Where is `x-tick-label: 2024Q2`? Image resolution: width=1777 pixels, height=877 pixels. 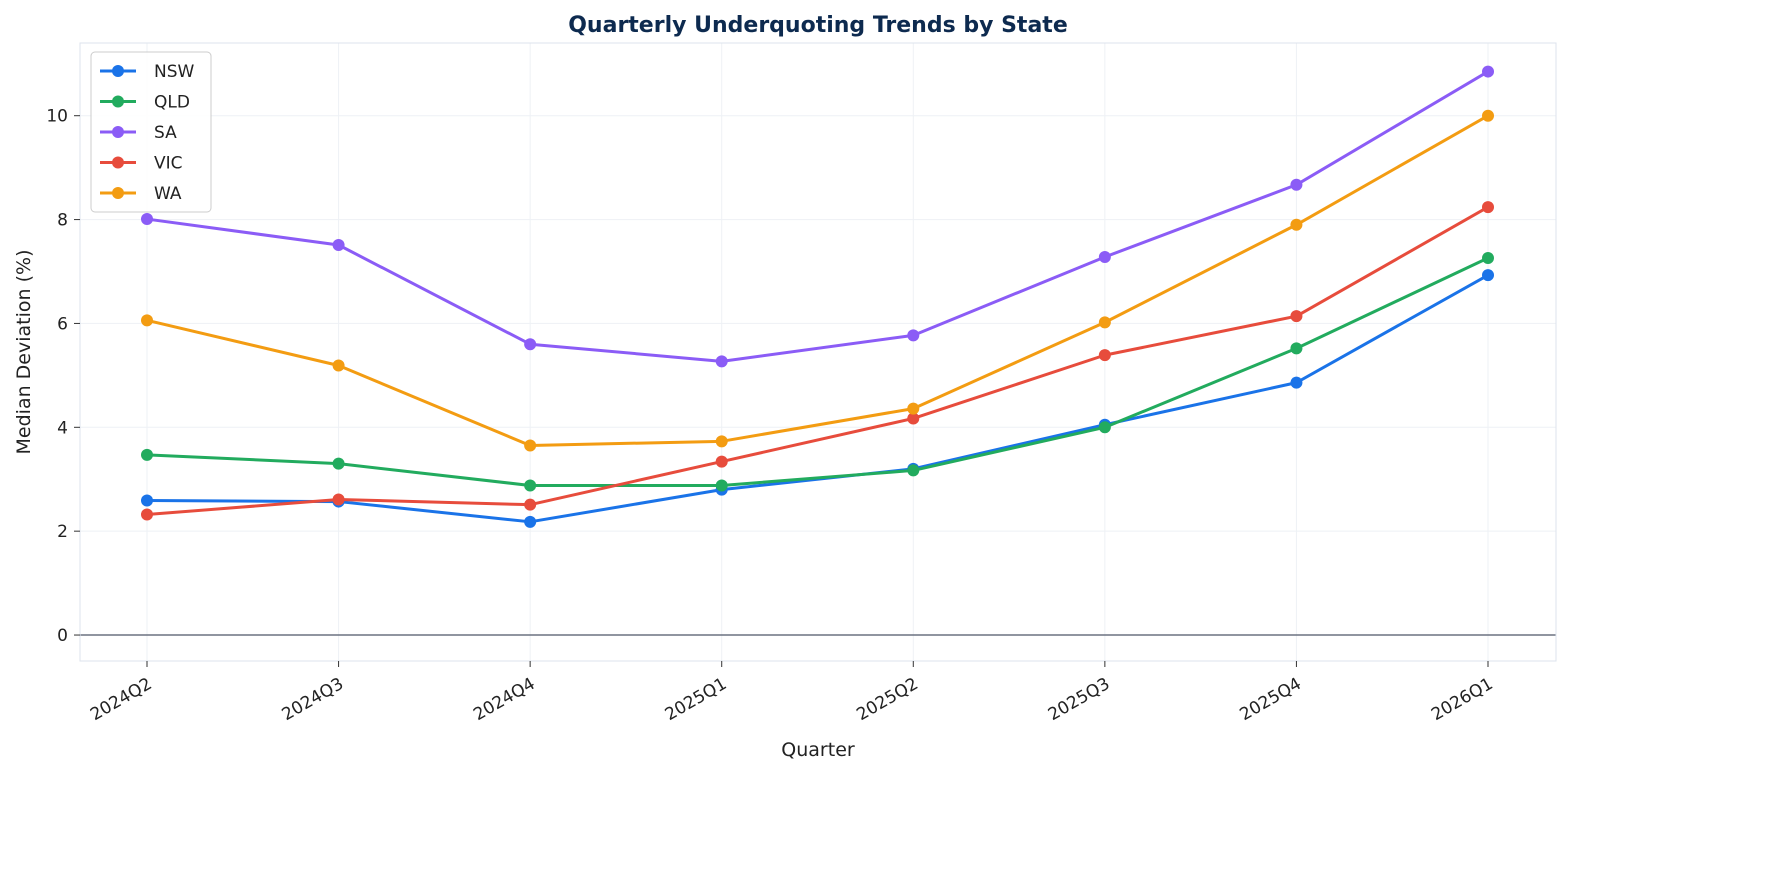
x-tick-label: 2024Q2 is located at coordinates (121, 699).